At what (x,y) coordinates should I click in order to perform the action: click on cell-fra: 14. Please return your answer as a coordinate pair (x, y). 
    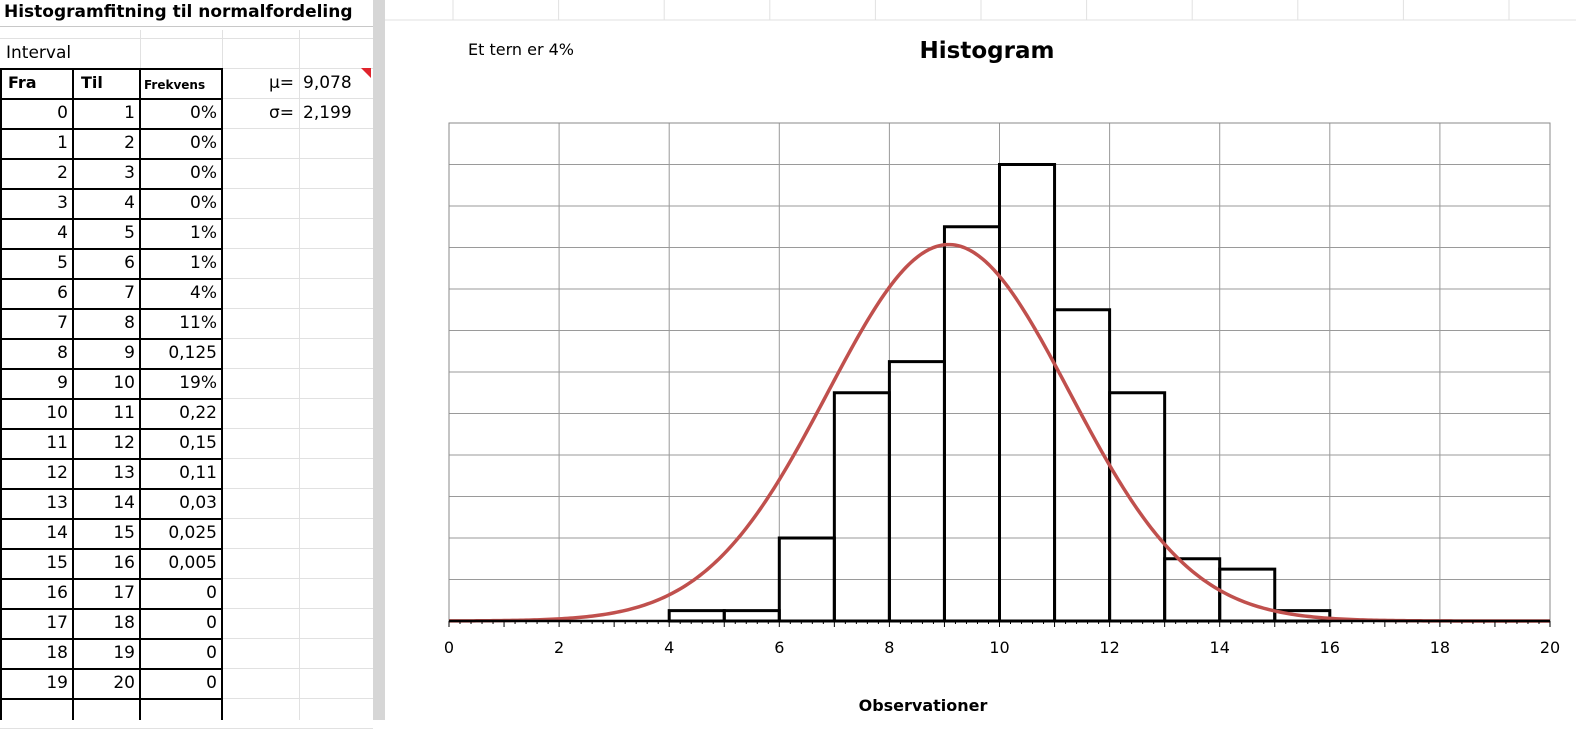
    Looking at the image, I should click on (57, 533).